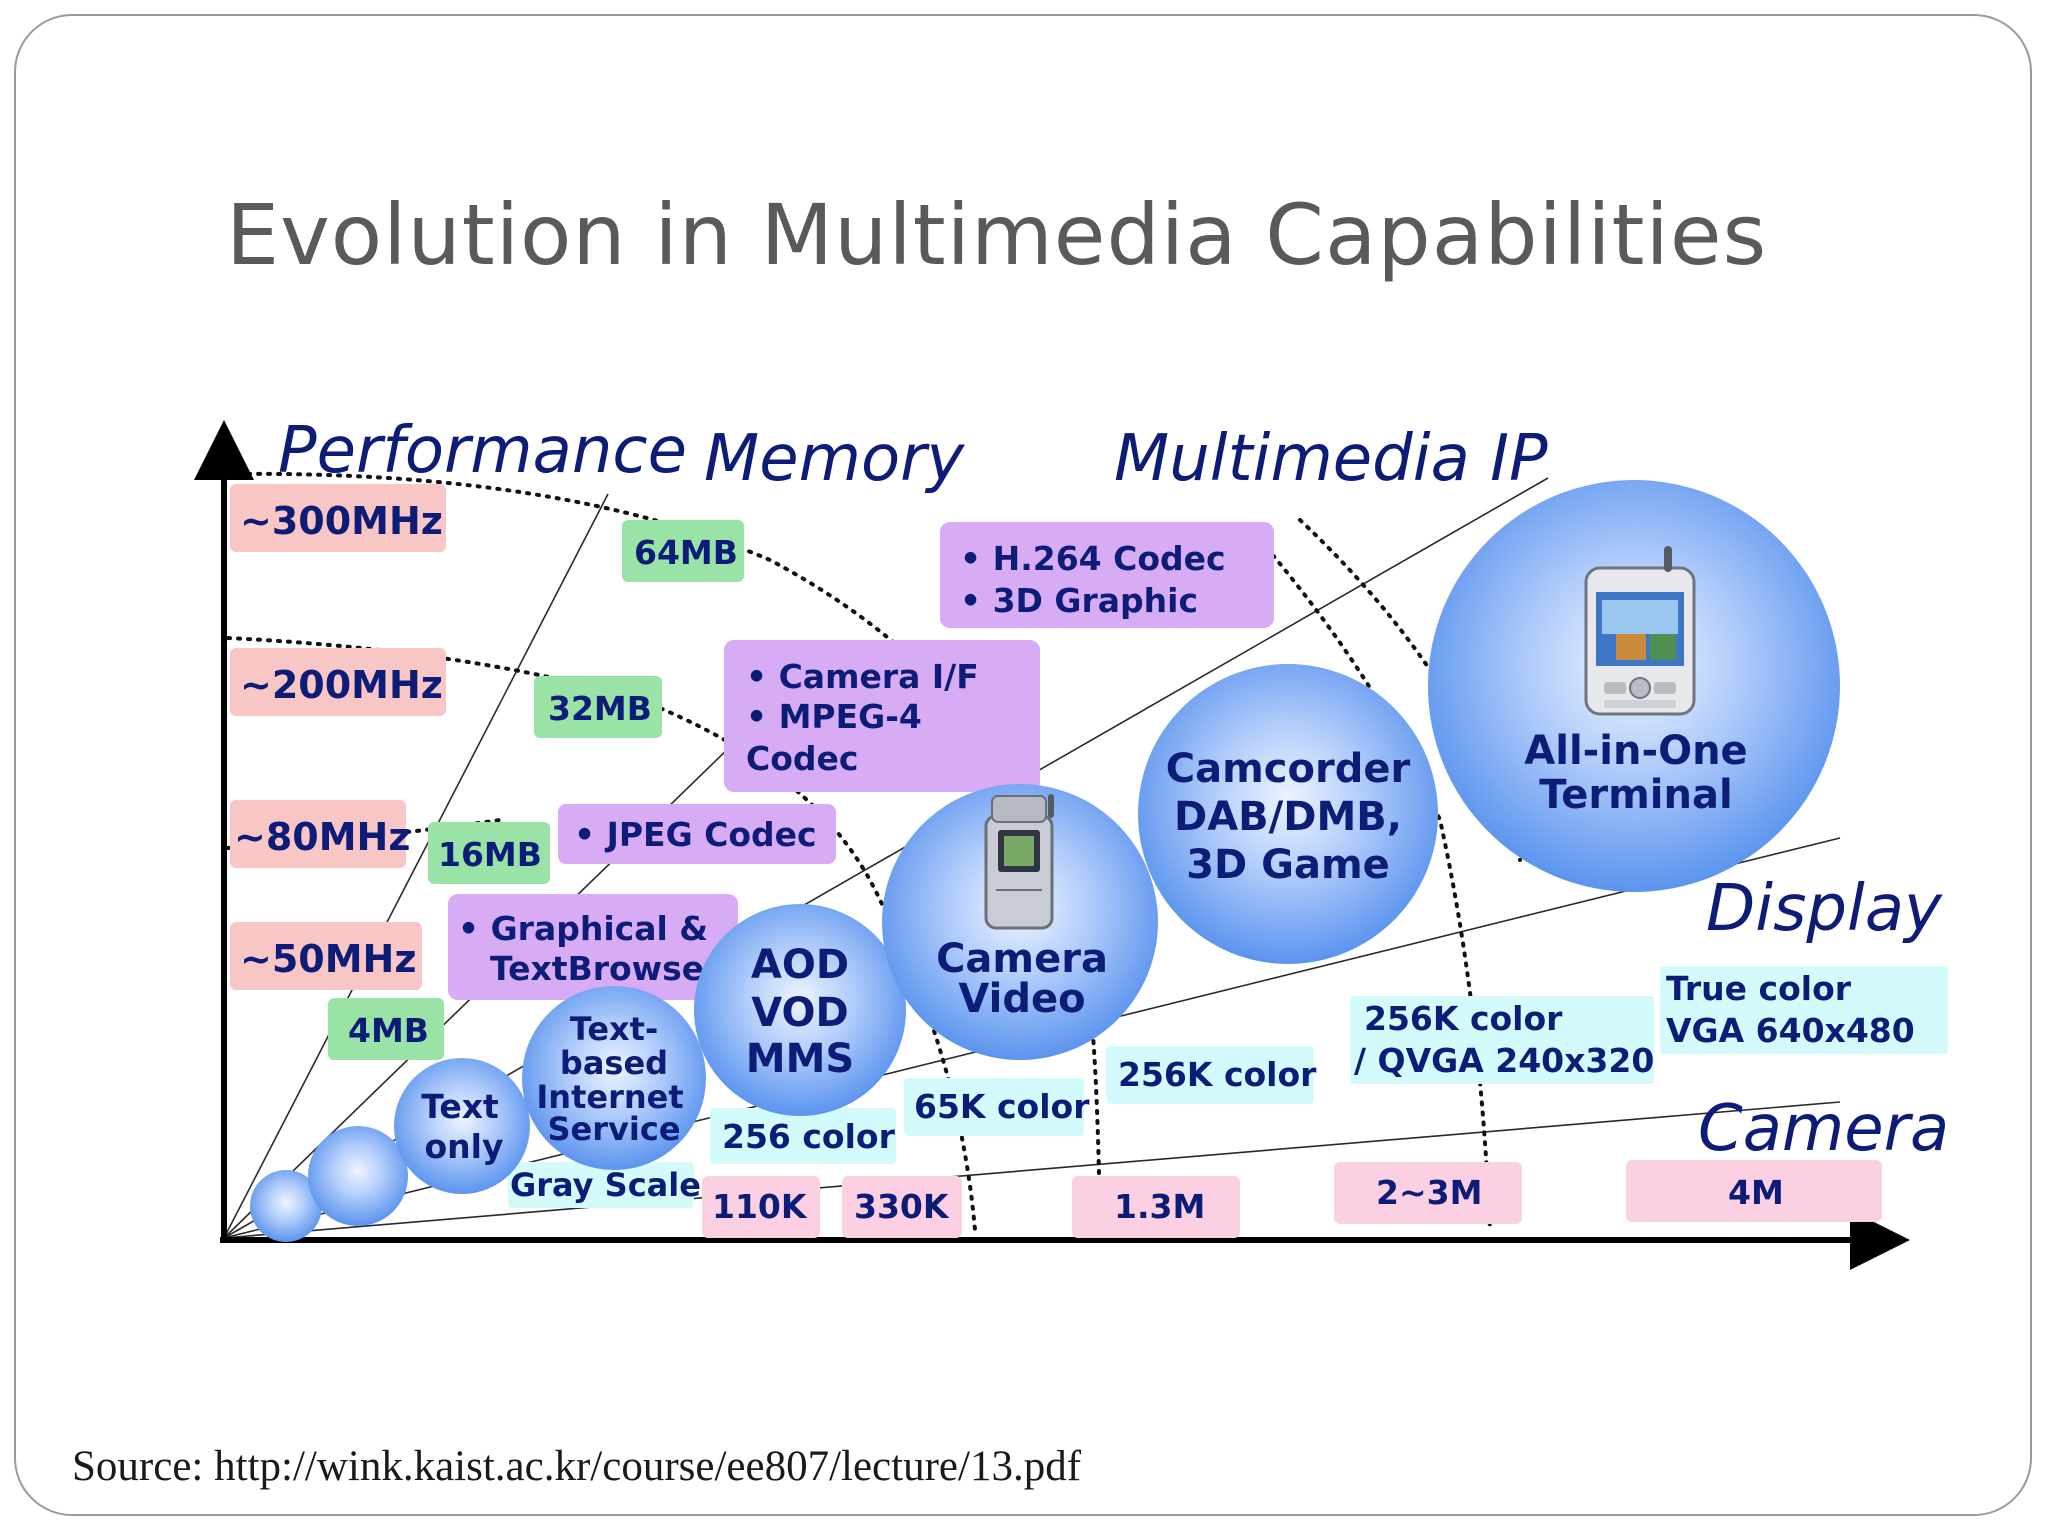 The height and width of the screenshot is (1536, 2048). I want to click on display-256-color: 256 color, so click(809, 1136).